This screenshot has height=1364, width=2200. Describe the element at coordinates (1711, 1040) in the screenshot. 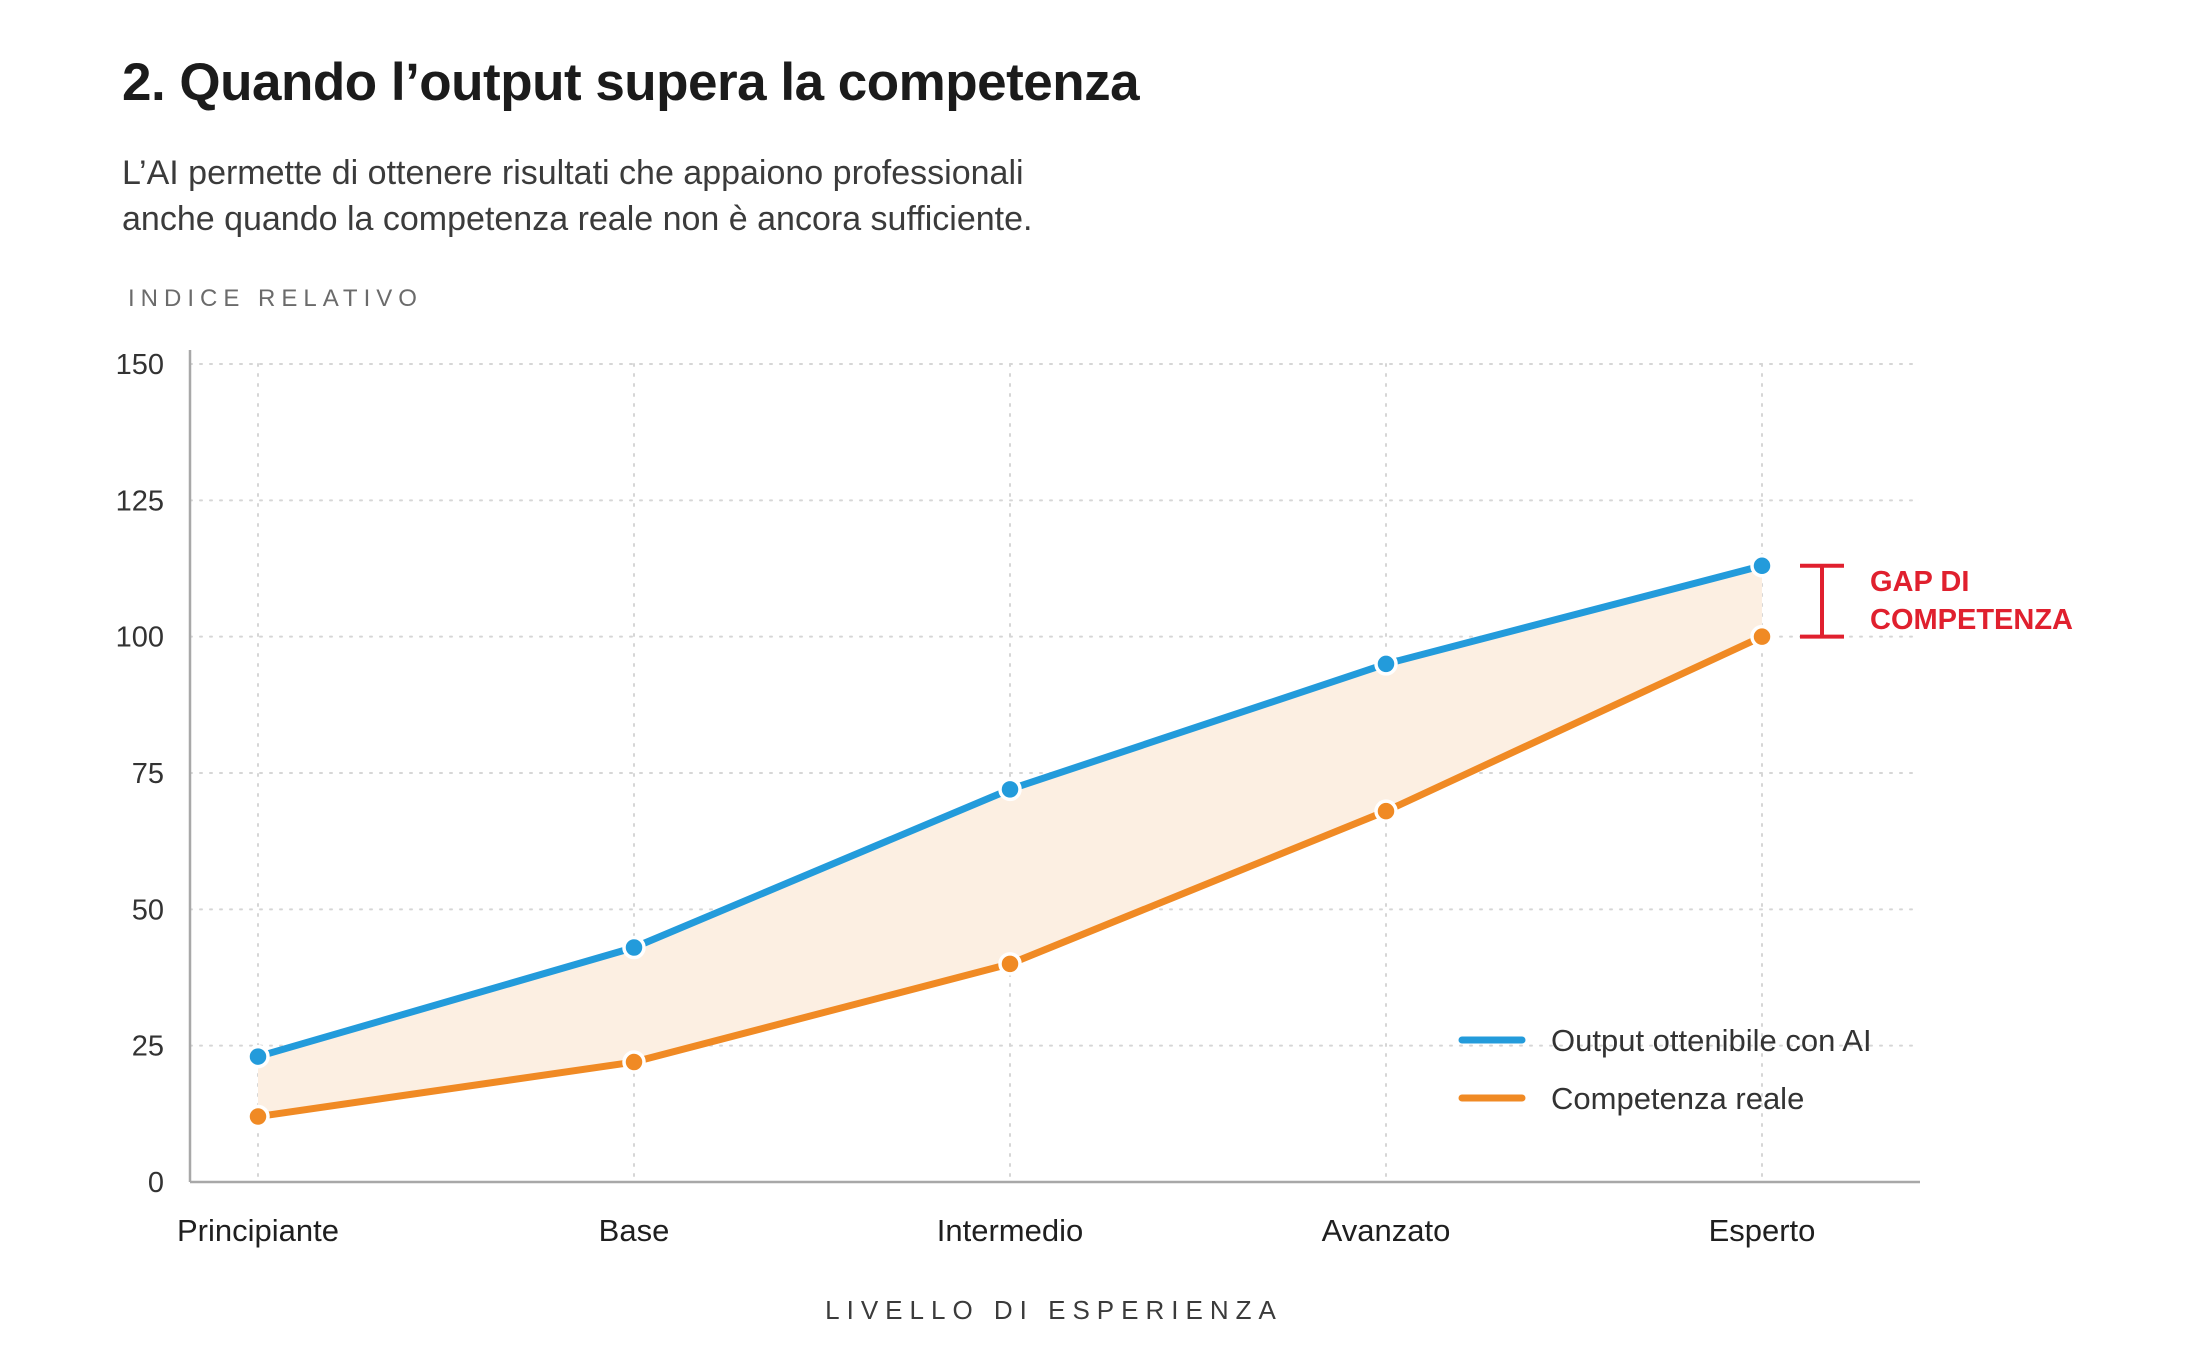

I see `legend-label-0: Output ottenibile con AI` at that location.